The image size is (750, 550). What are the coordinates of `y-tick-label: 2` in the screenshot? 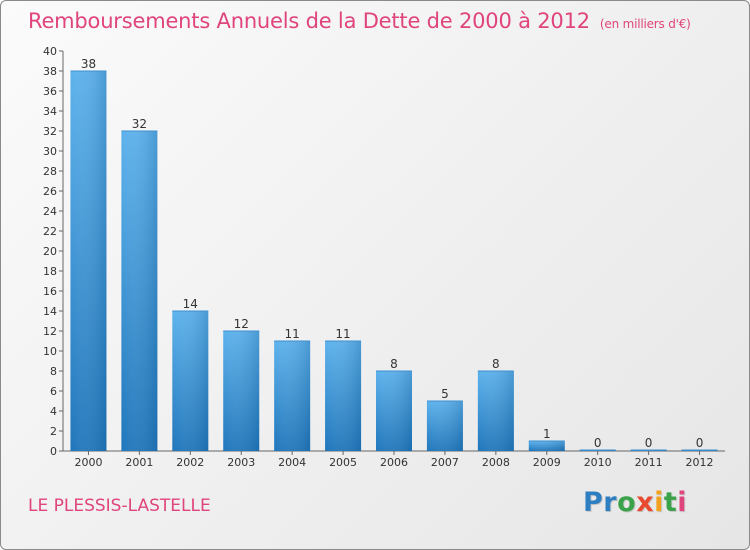 It's located at (53, 431).